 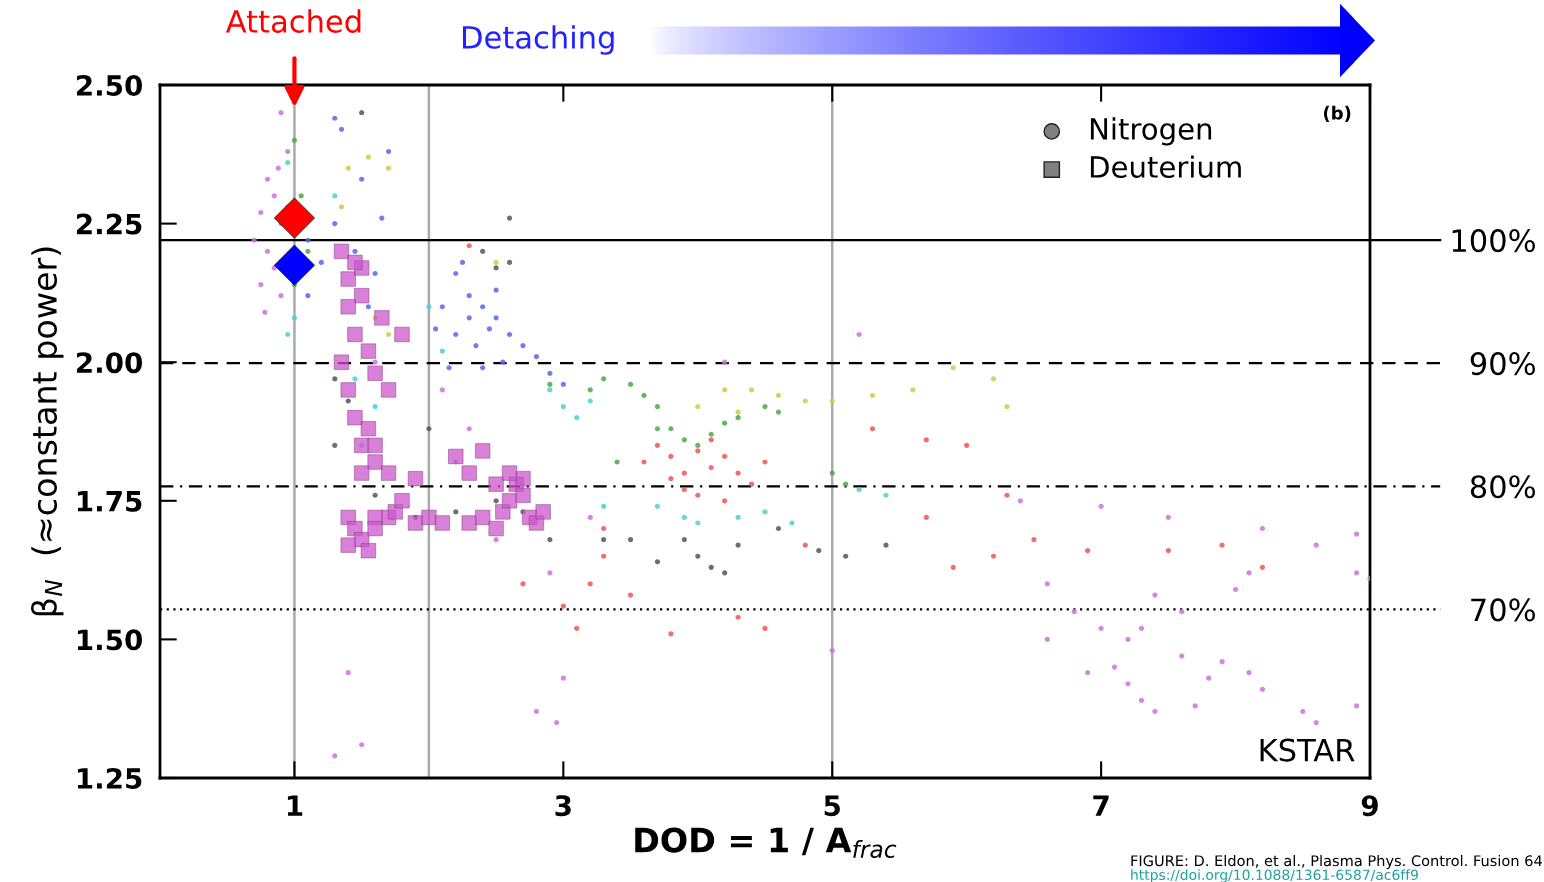 I want to click on annotation: Nitrogen, so click(x=1151, y=131).